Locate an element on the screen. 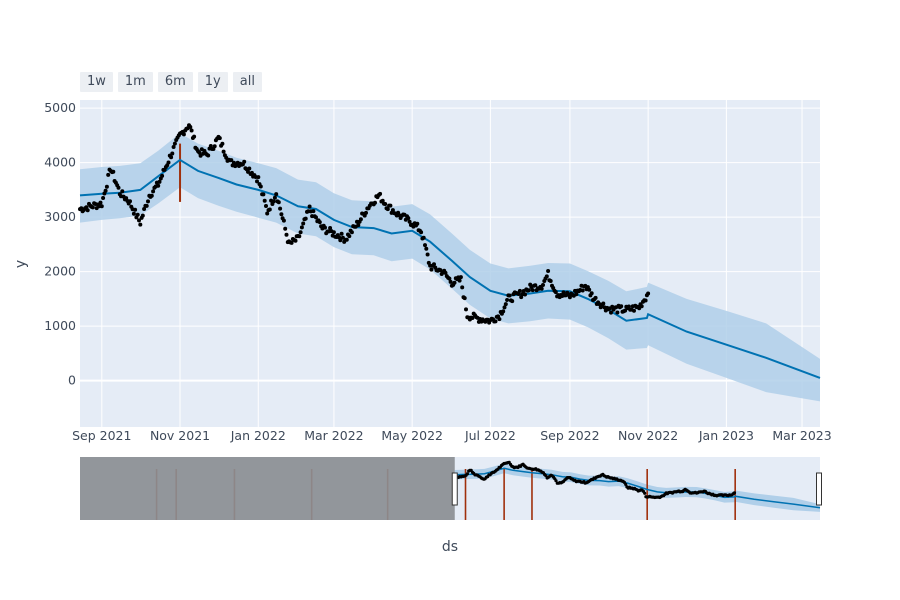 The width and height of the screenshot is (900, 600). range-slider-handle-right is located at coordinates (819, 489).